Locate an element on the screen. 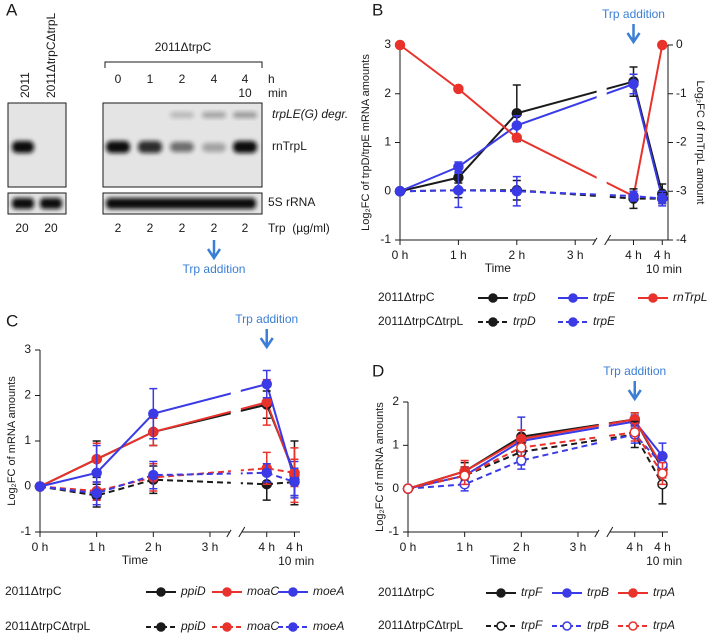  x-tick-label: 0 h is located at coordinates (408, 547).